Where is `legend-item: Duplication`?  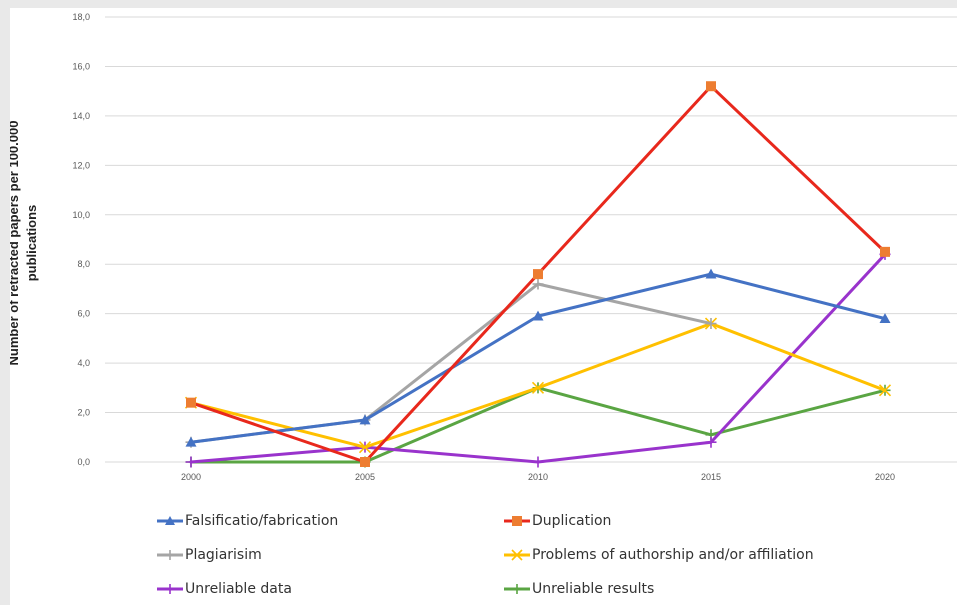
legend-item: Duplication is located at coordinates (557, 521).